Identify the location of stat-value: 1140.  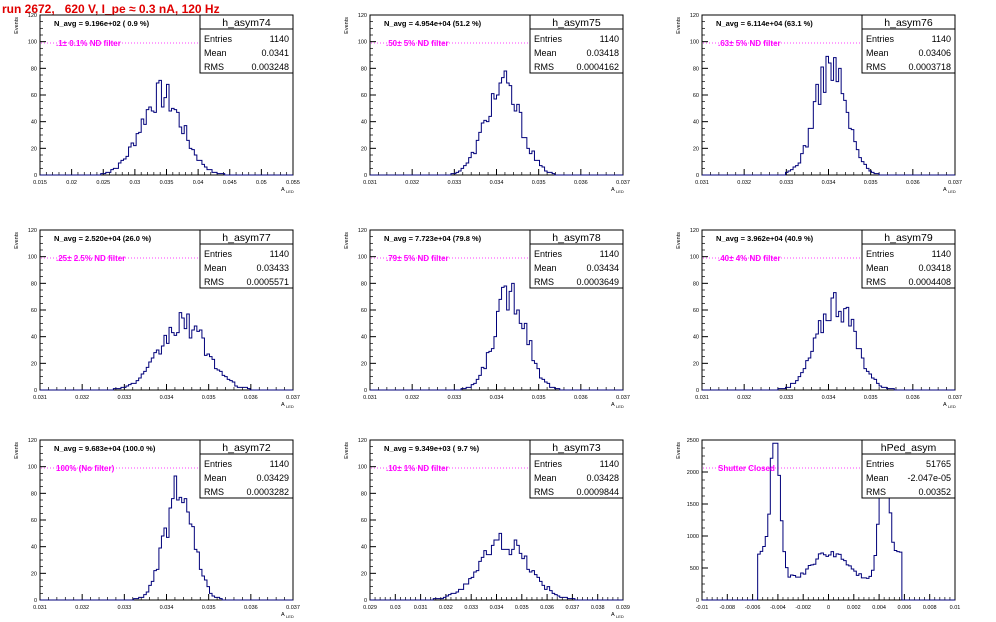
(941, 39).